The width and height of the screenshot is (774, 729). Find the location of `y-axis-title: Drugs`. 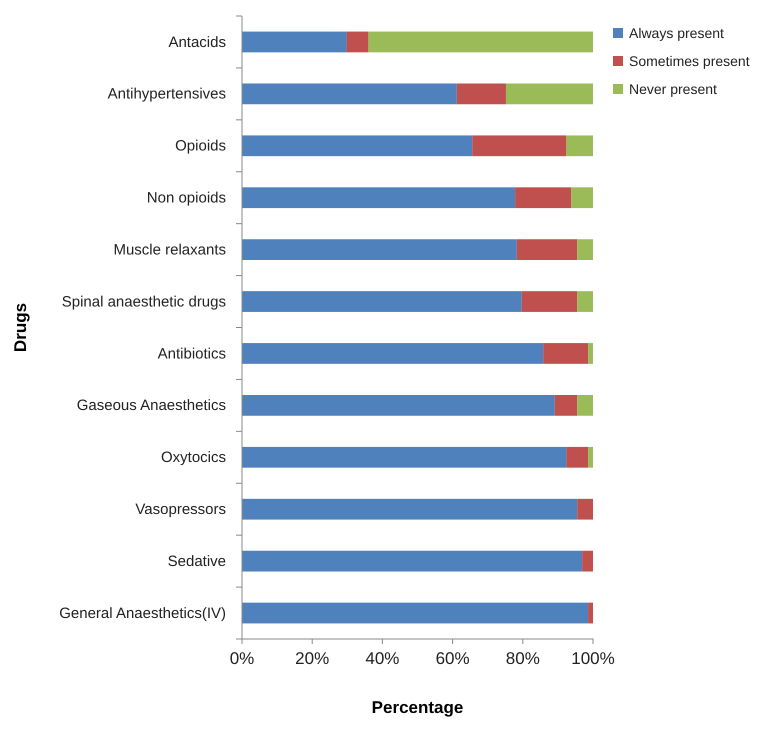

y-axis-title: Drugs is located at coordinates (20, 327).